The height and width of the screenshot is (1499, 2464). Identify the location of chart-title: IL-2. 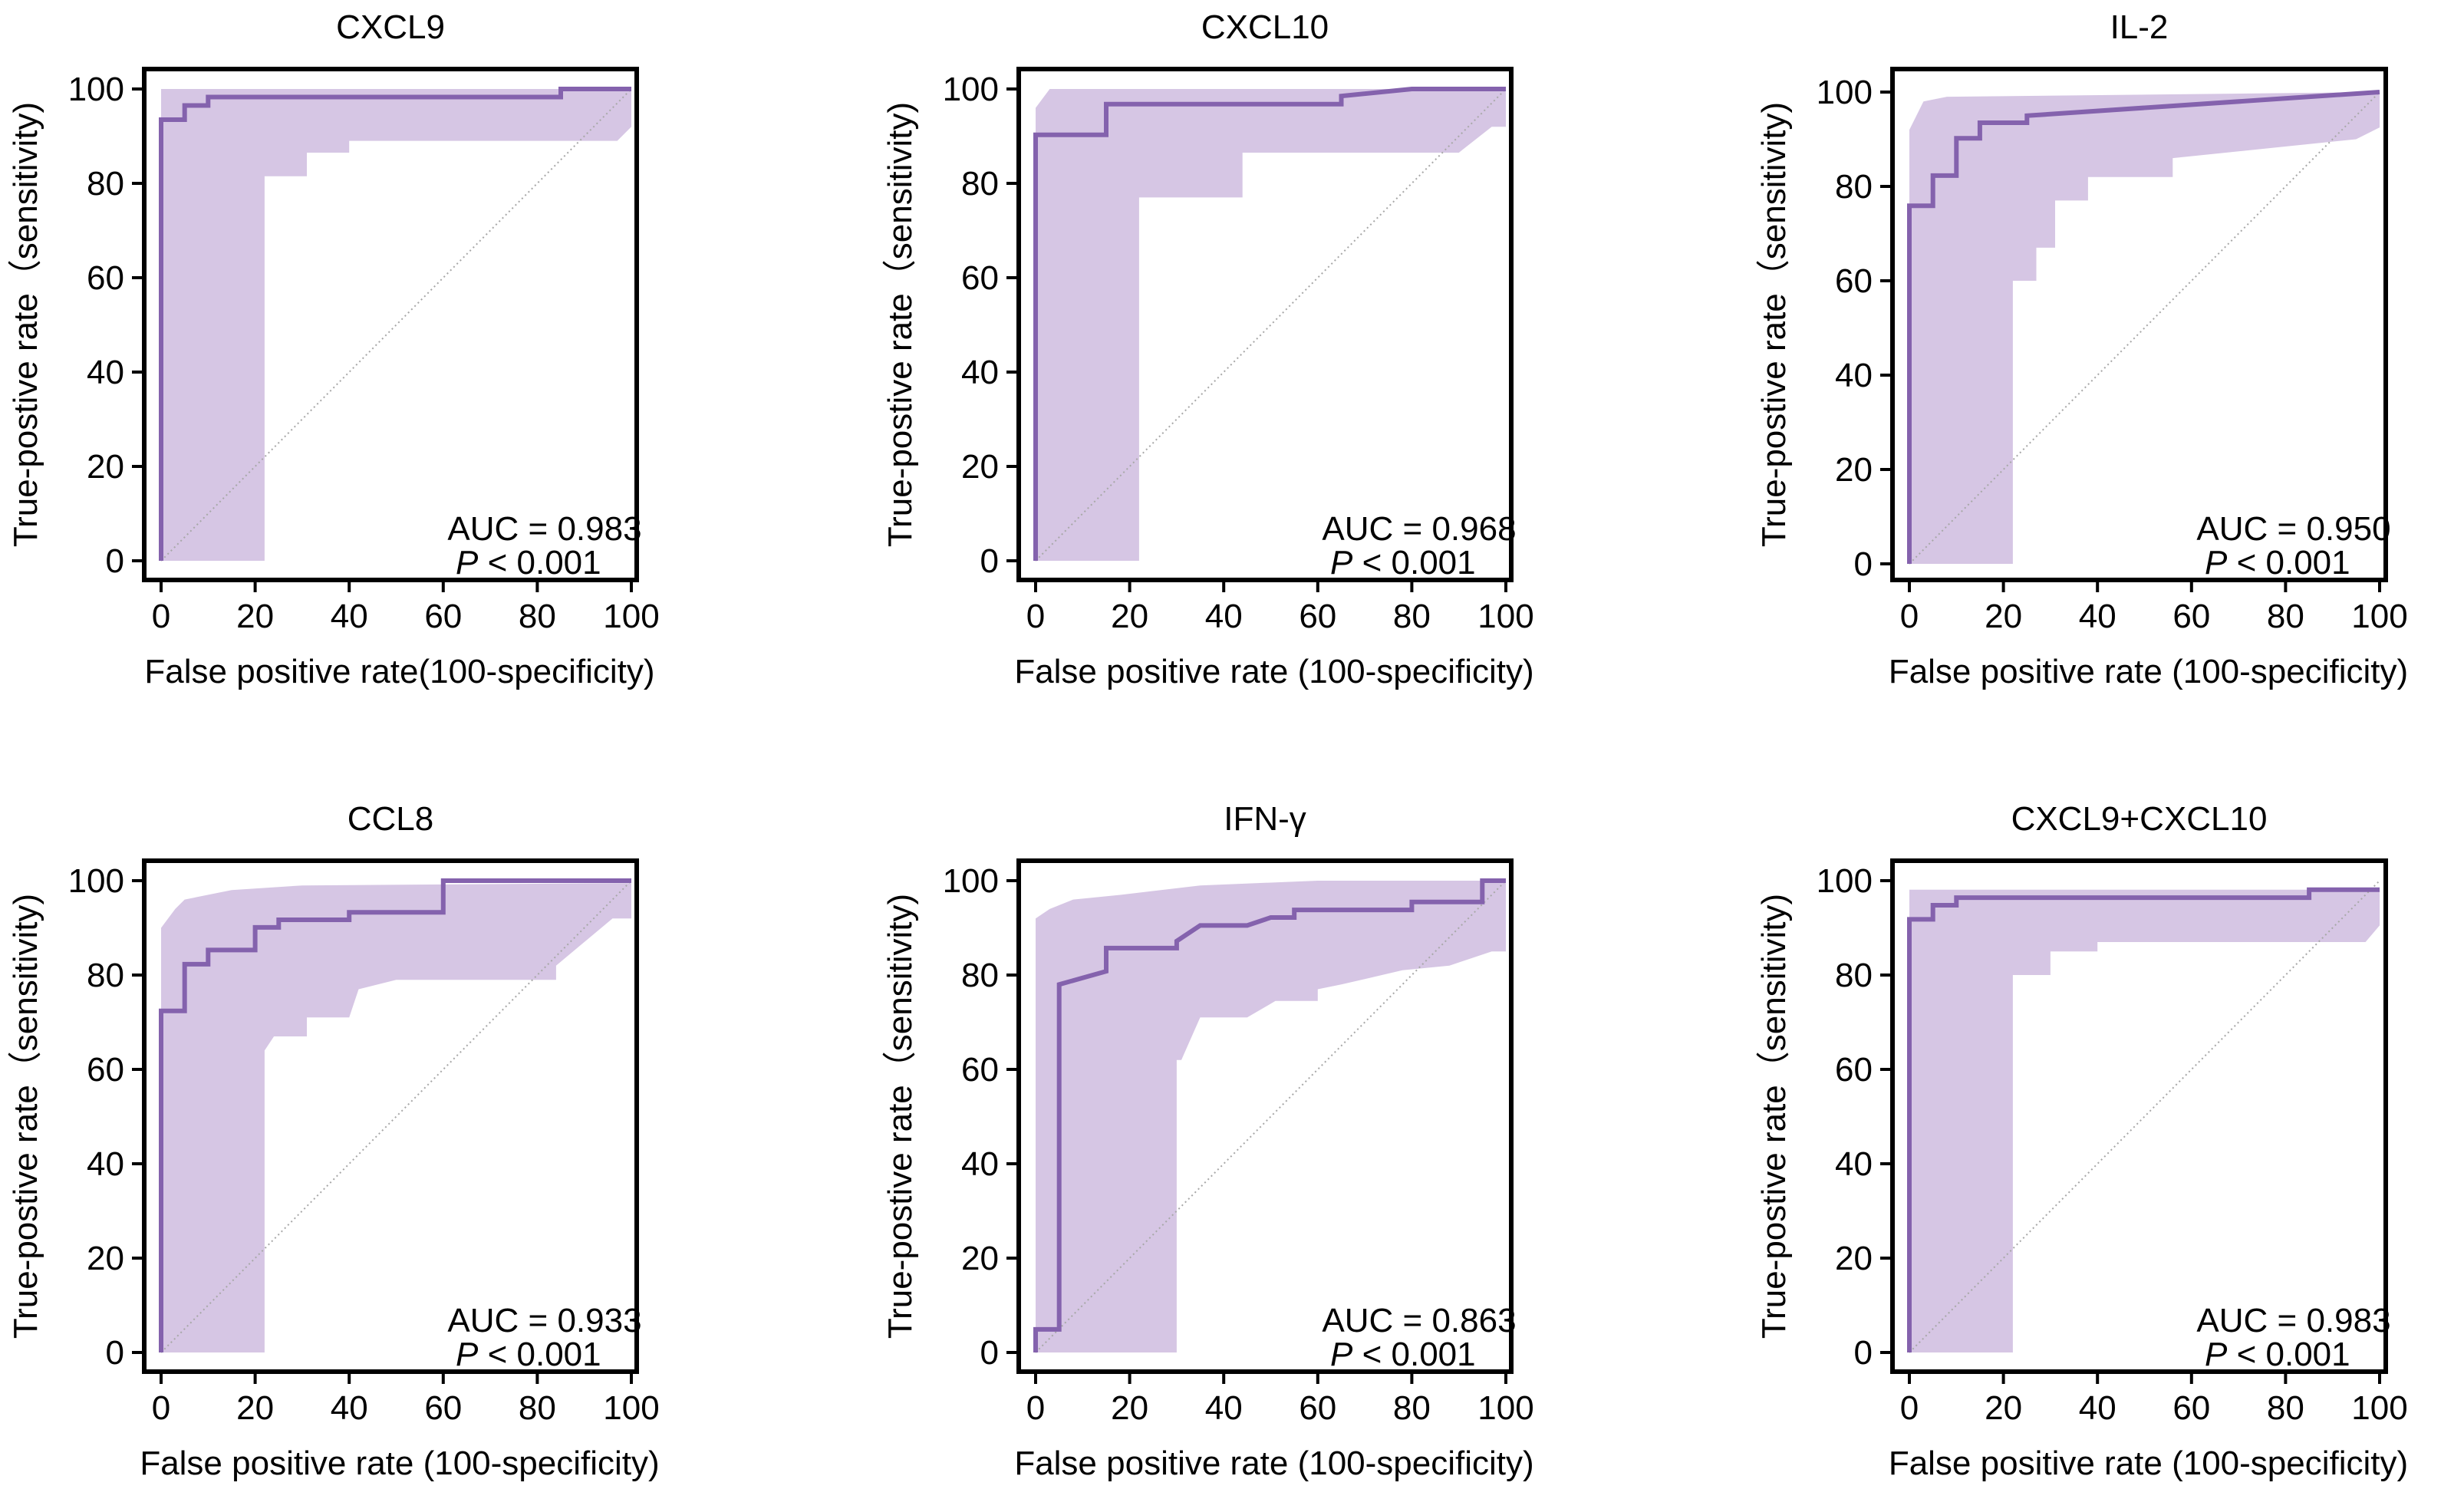
(2139, 27).